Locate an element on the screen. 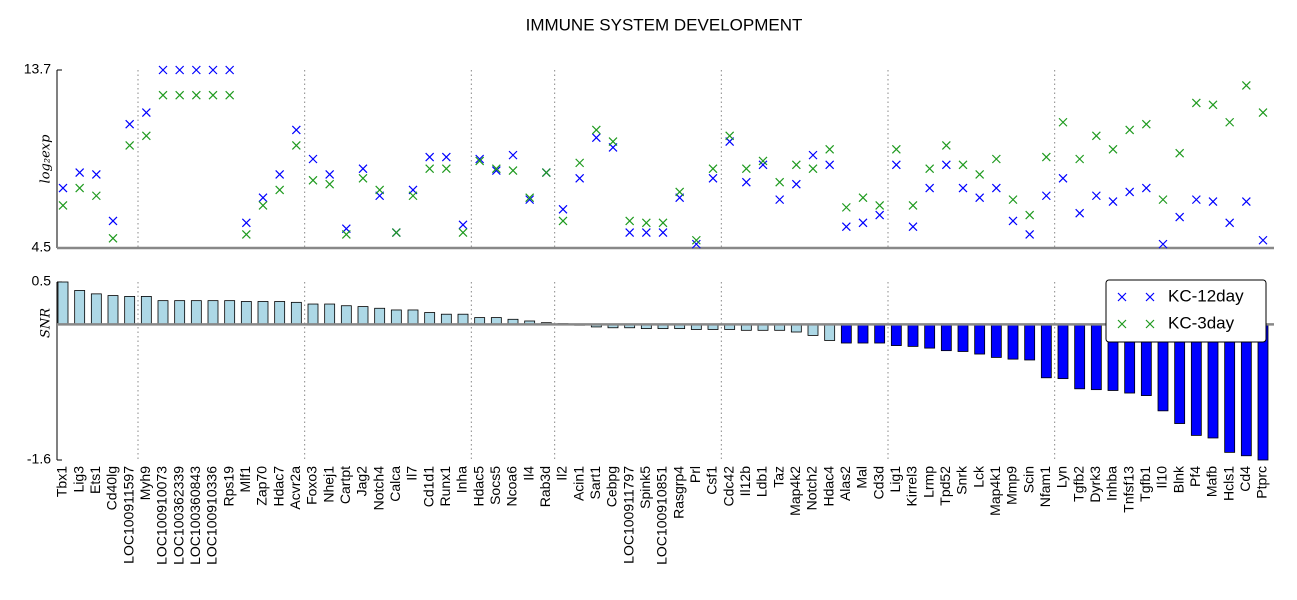 This screenshot has height=600, width=1297. y-axis-label: log₂exp is located at coordinates (46, 159).